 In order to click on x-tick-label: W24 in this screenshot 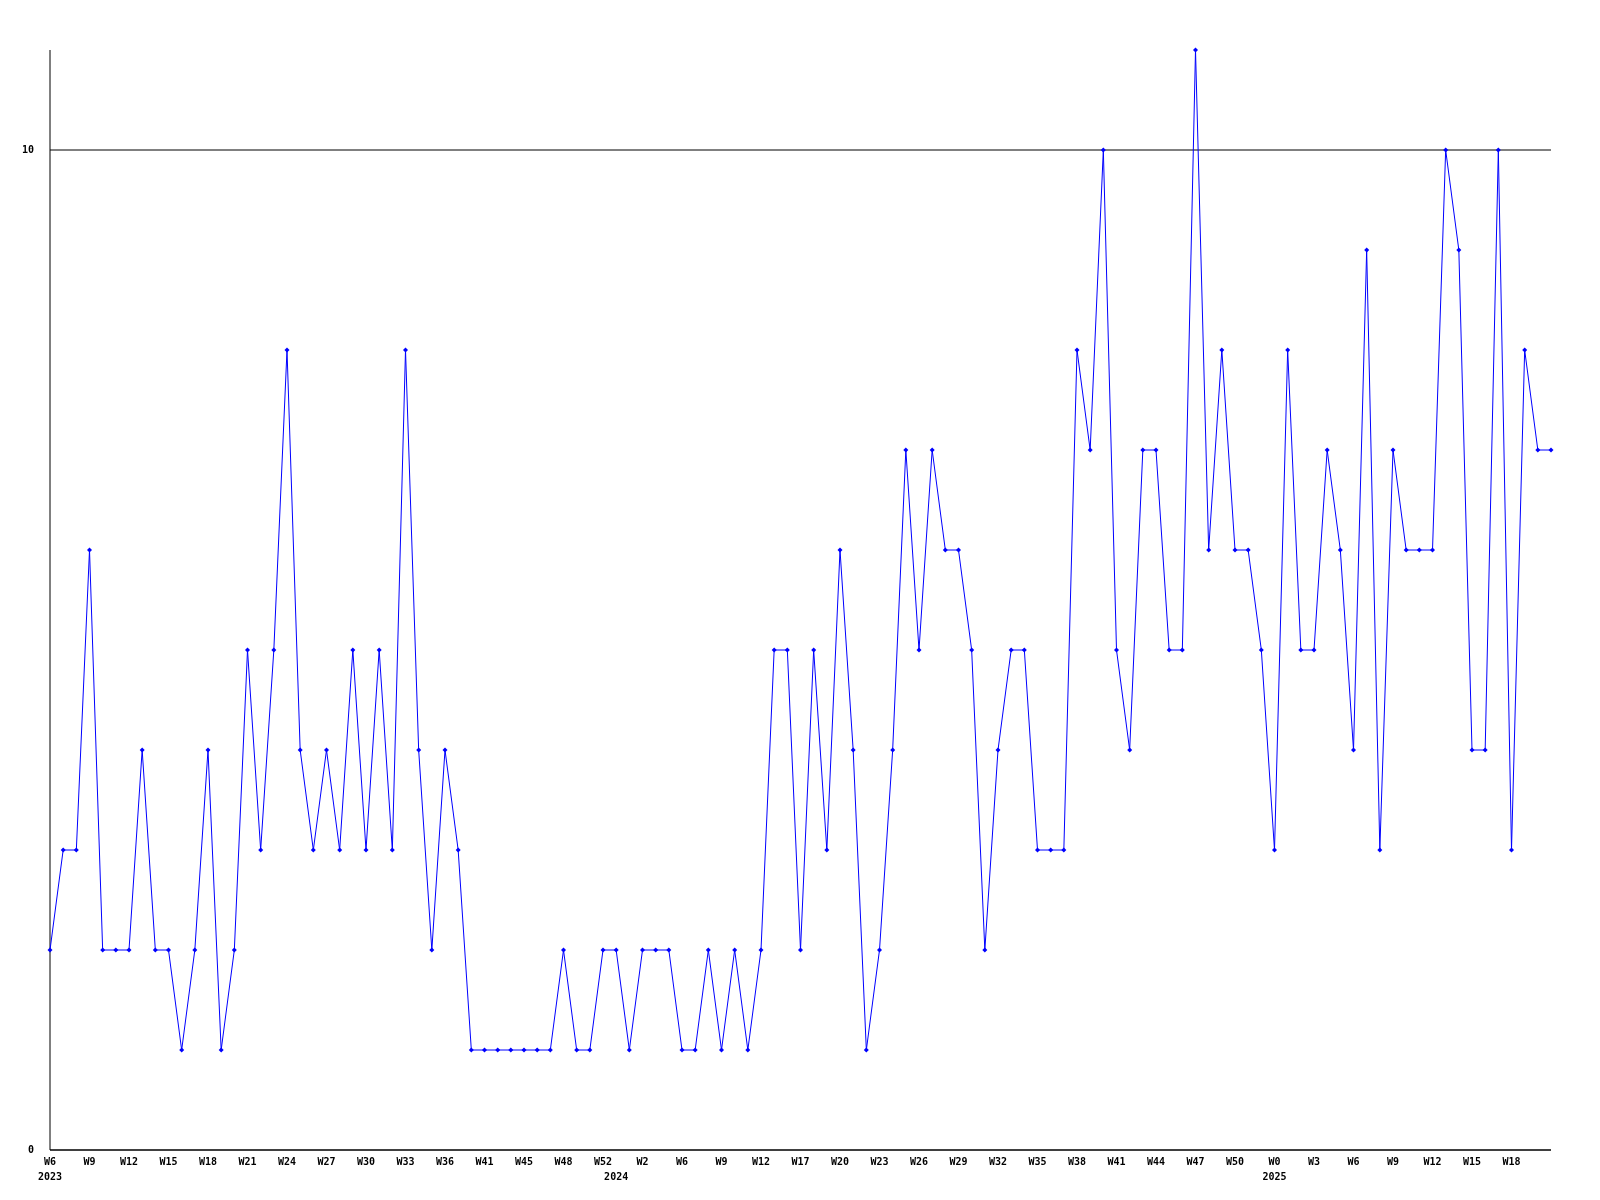, I will do `click(287, 1161)`.